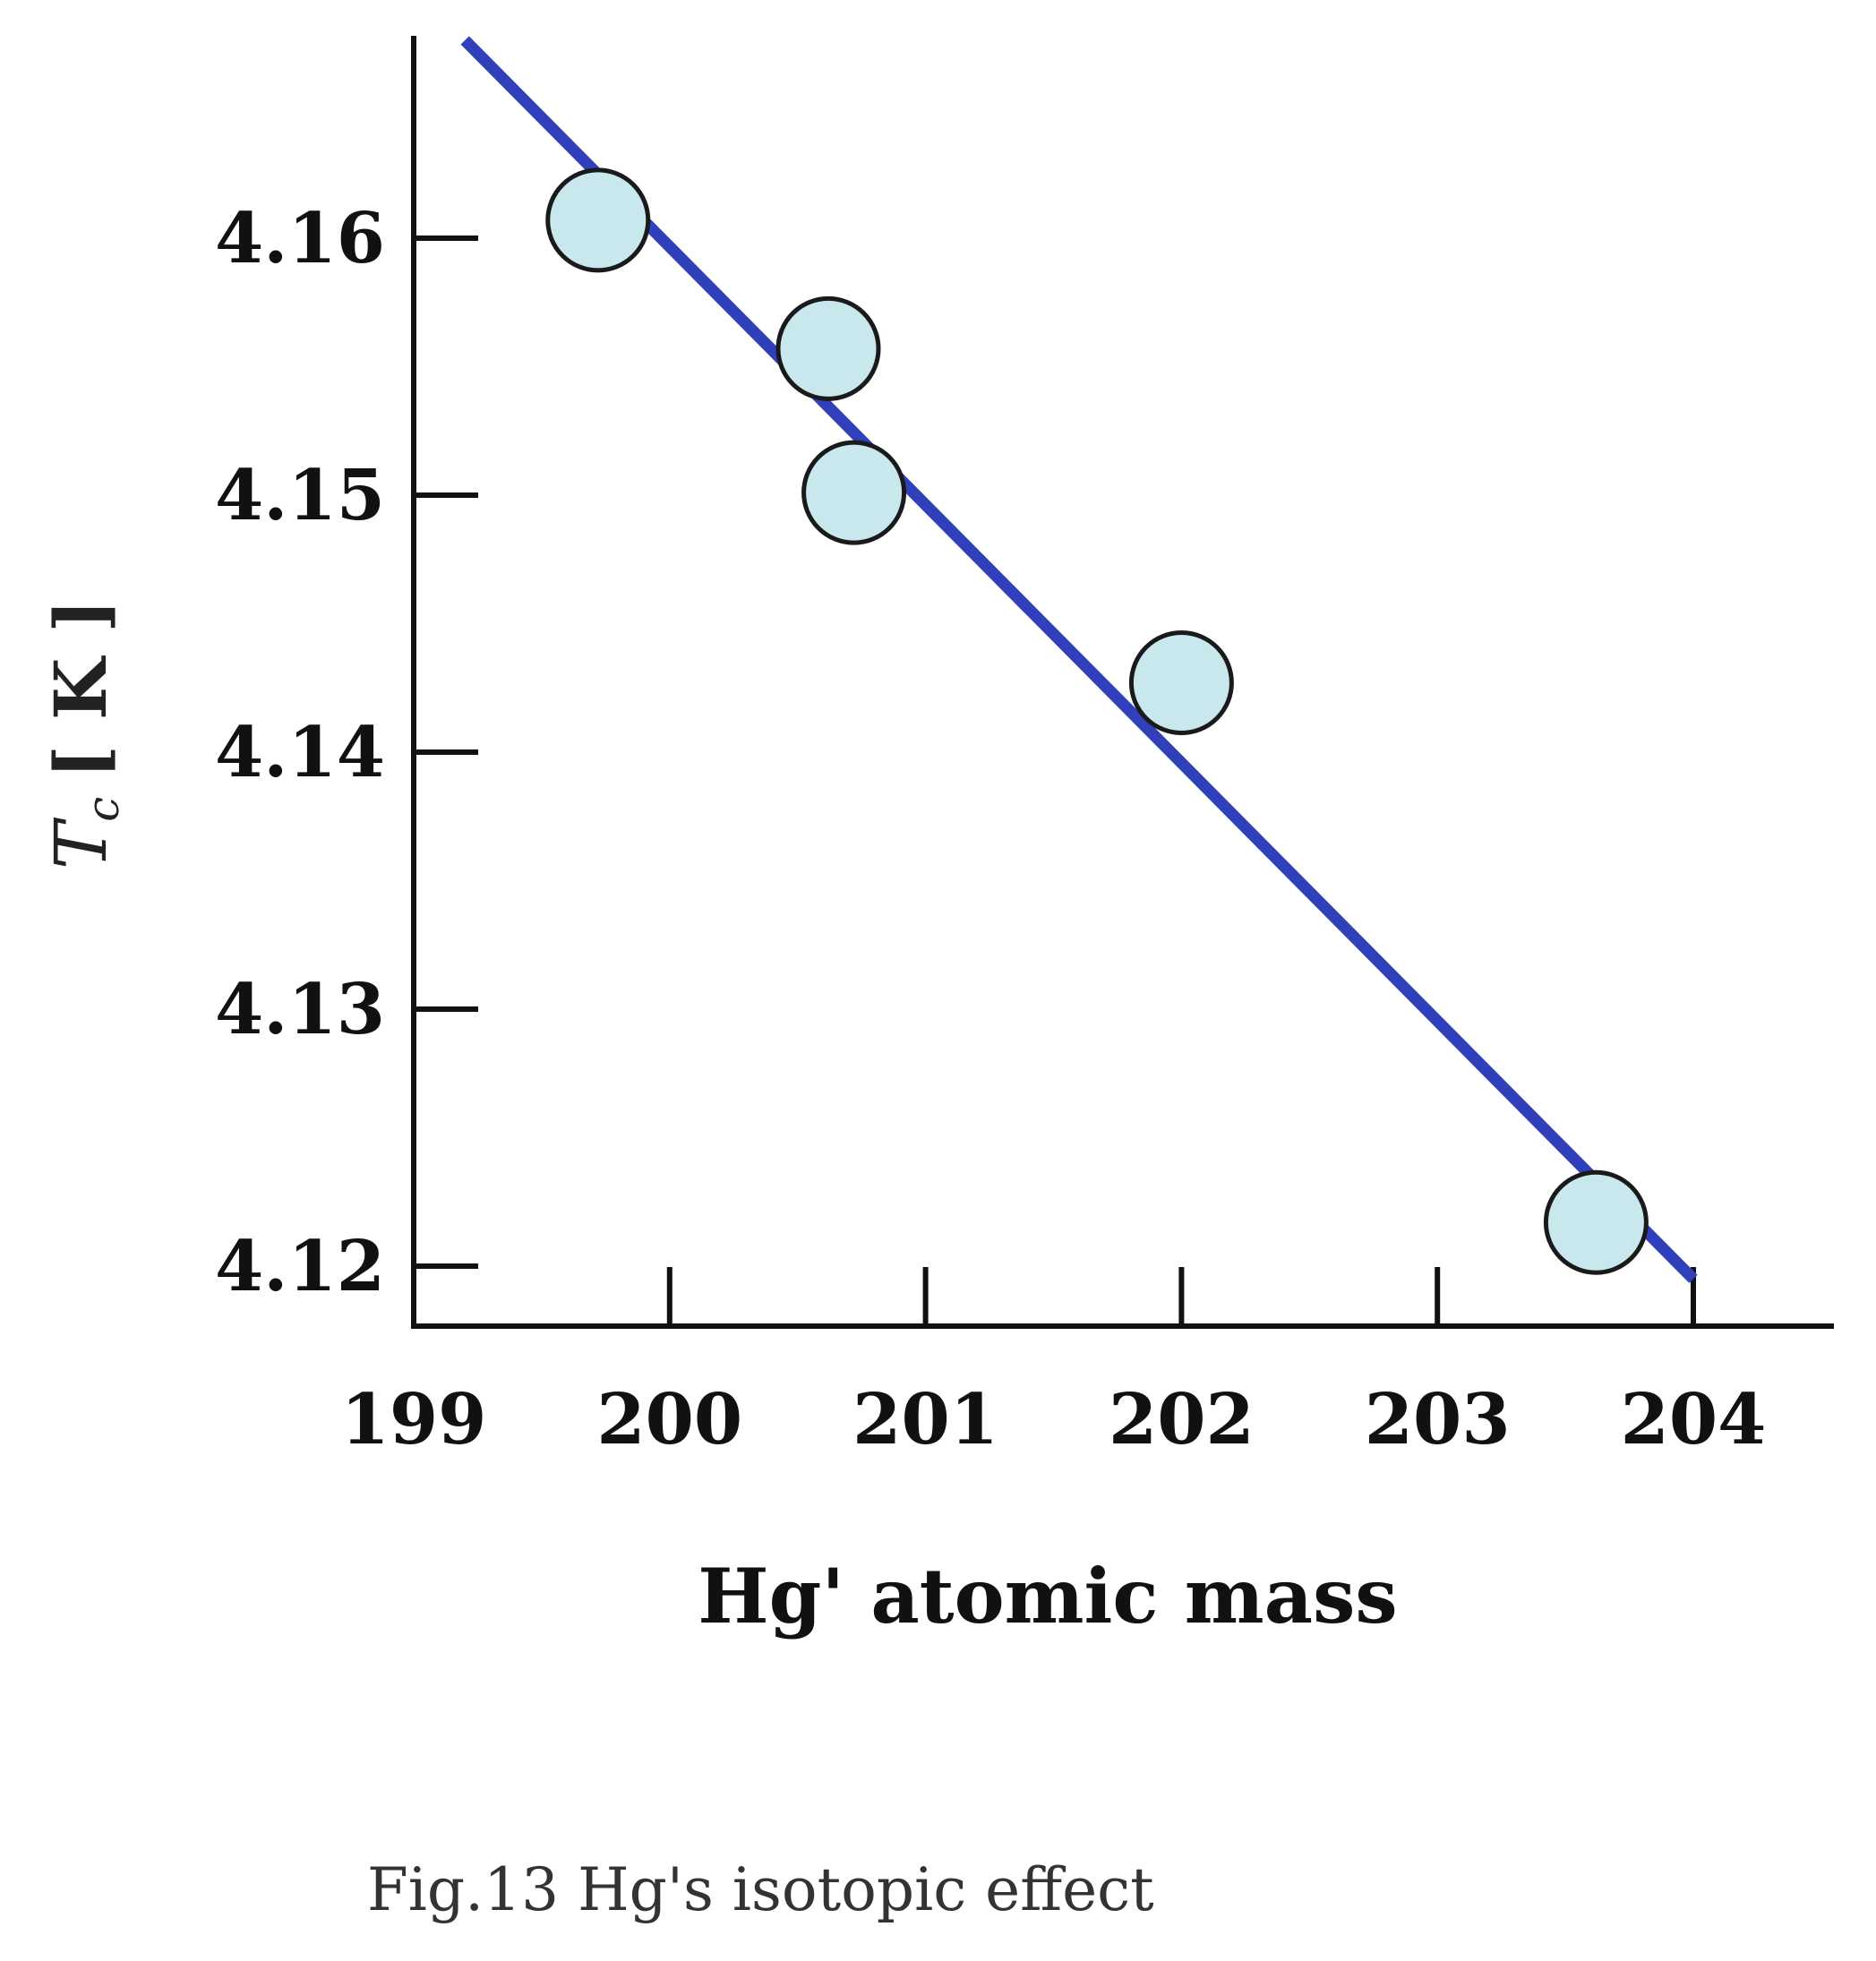 The image size is (1876, 1961). I want to click on y-axis-title: Tc [ K ], so click(84, 734).